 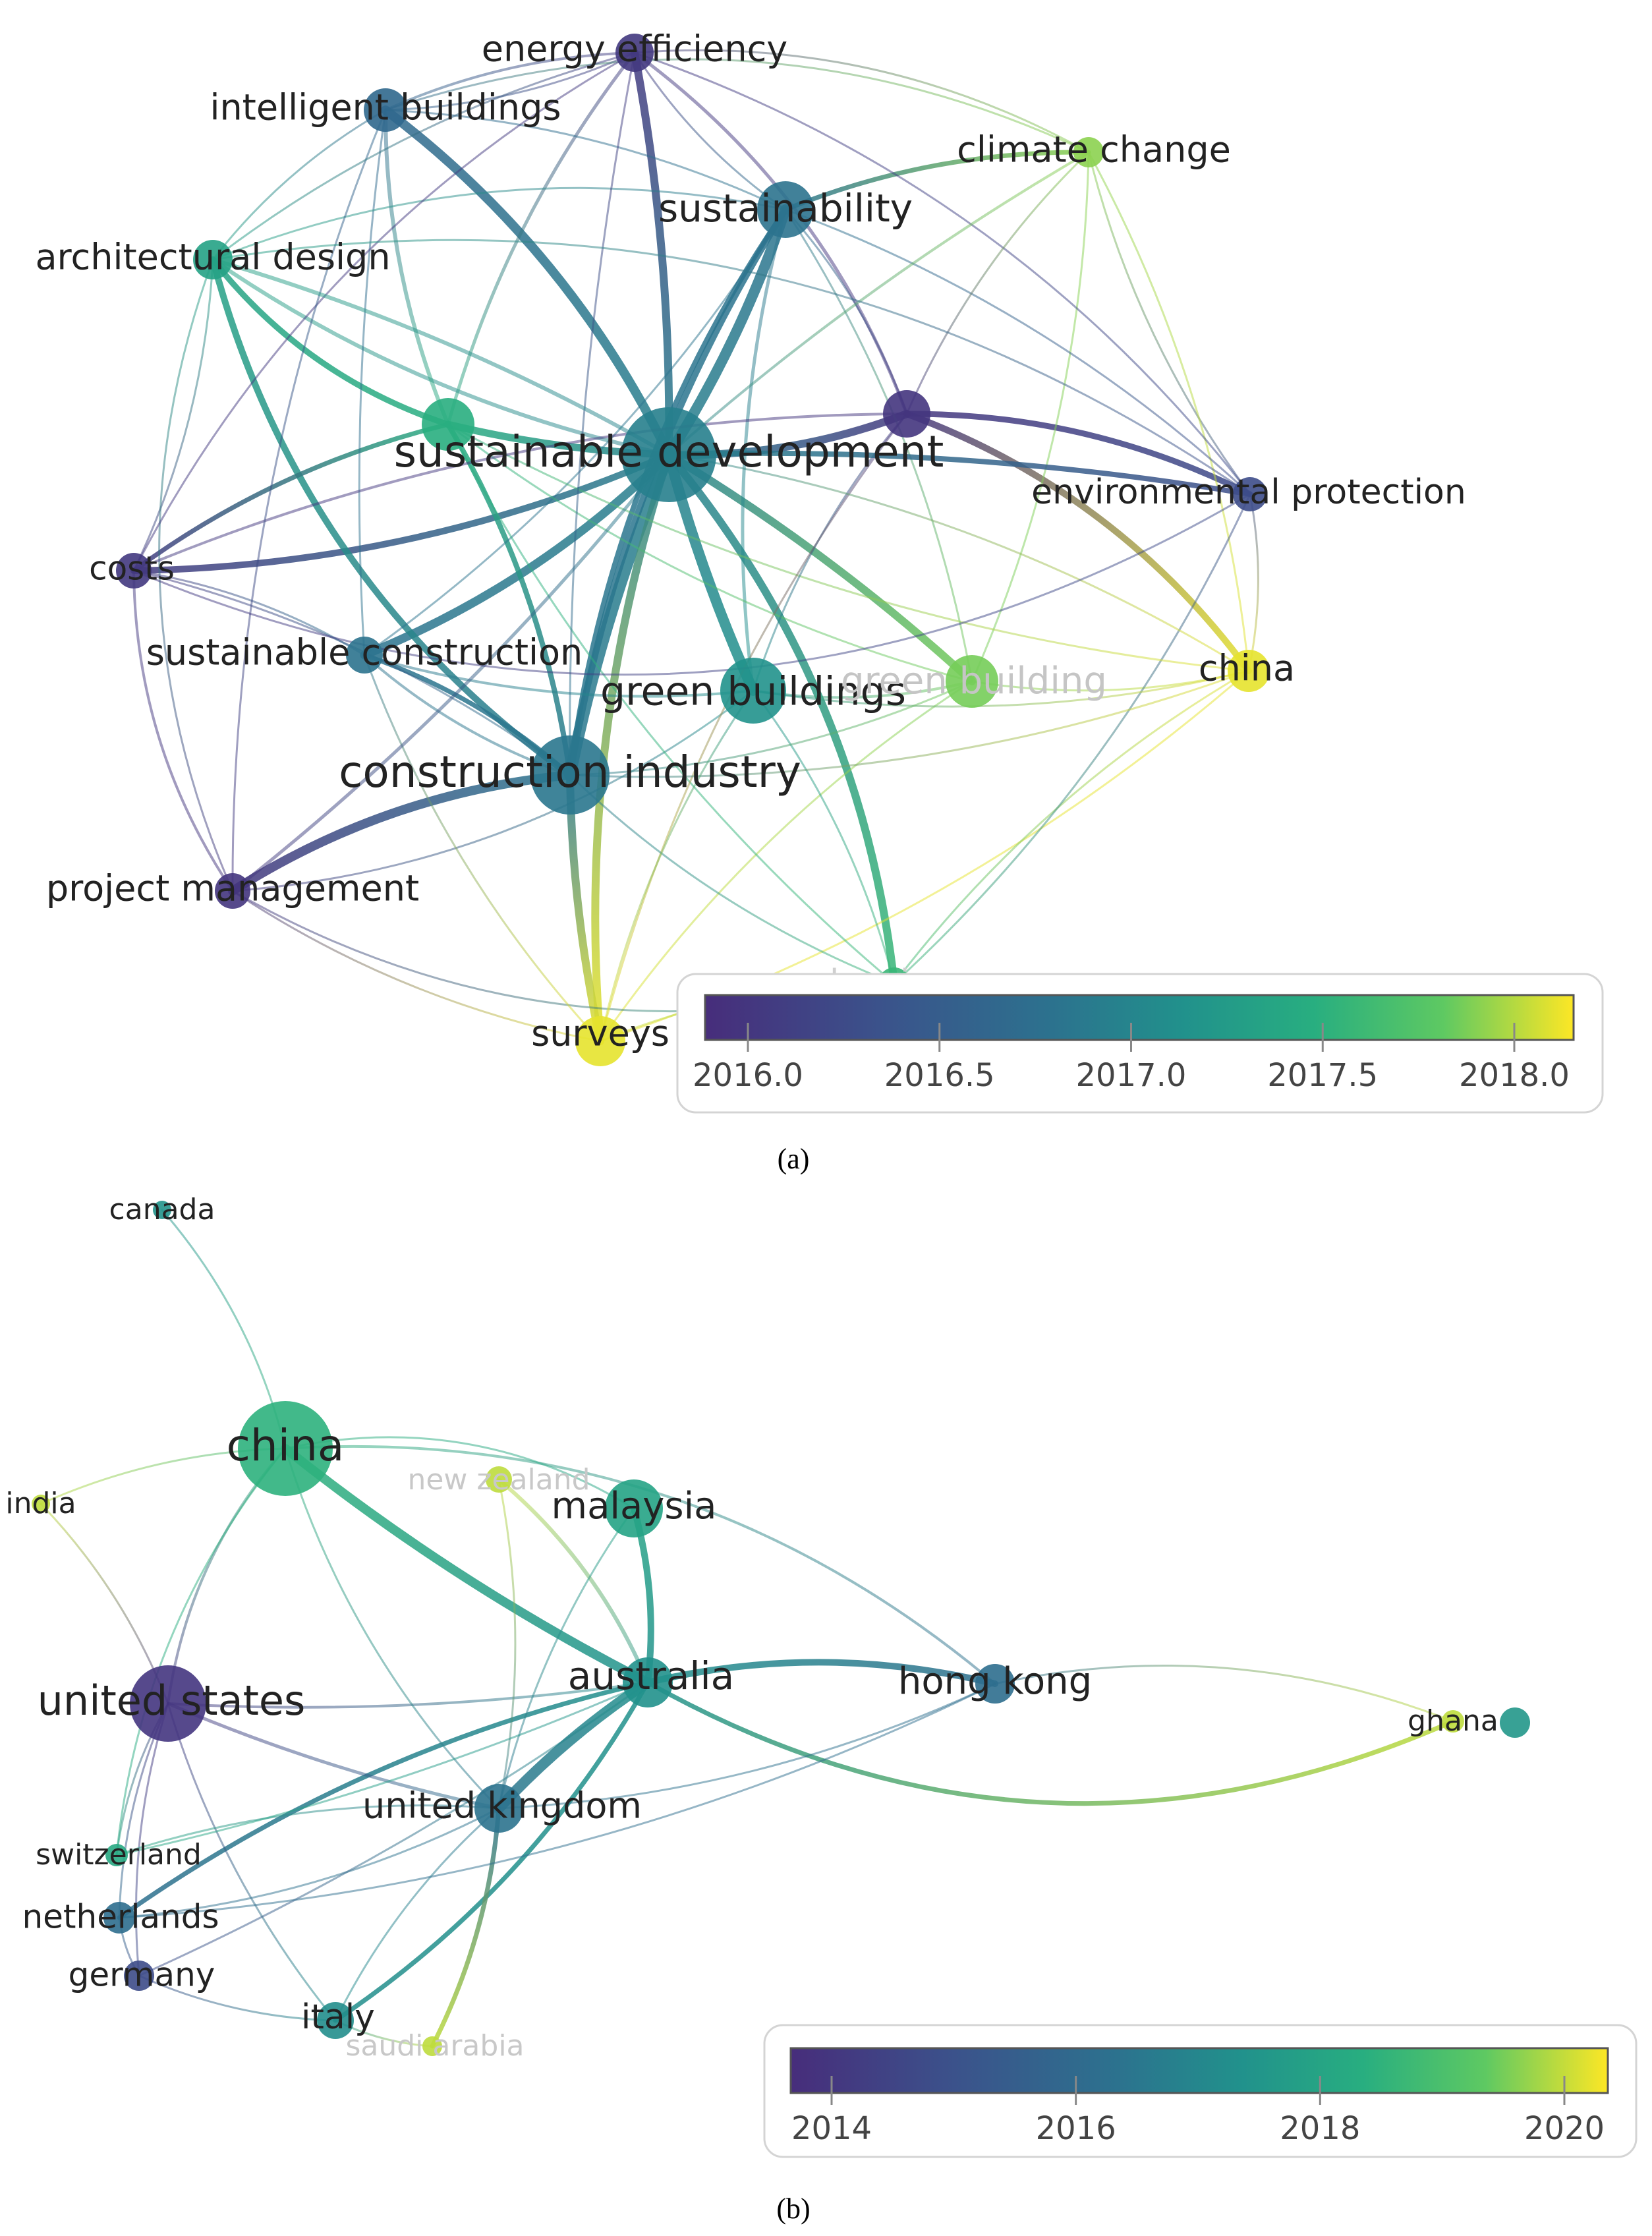 What do you see at coordinates (1564, 2128) in the screenshot?
I see `legend-tick-label: 2020` at bounding box center [1564, 2128].